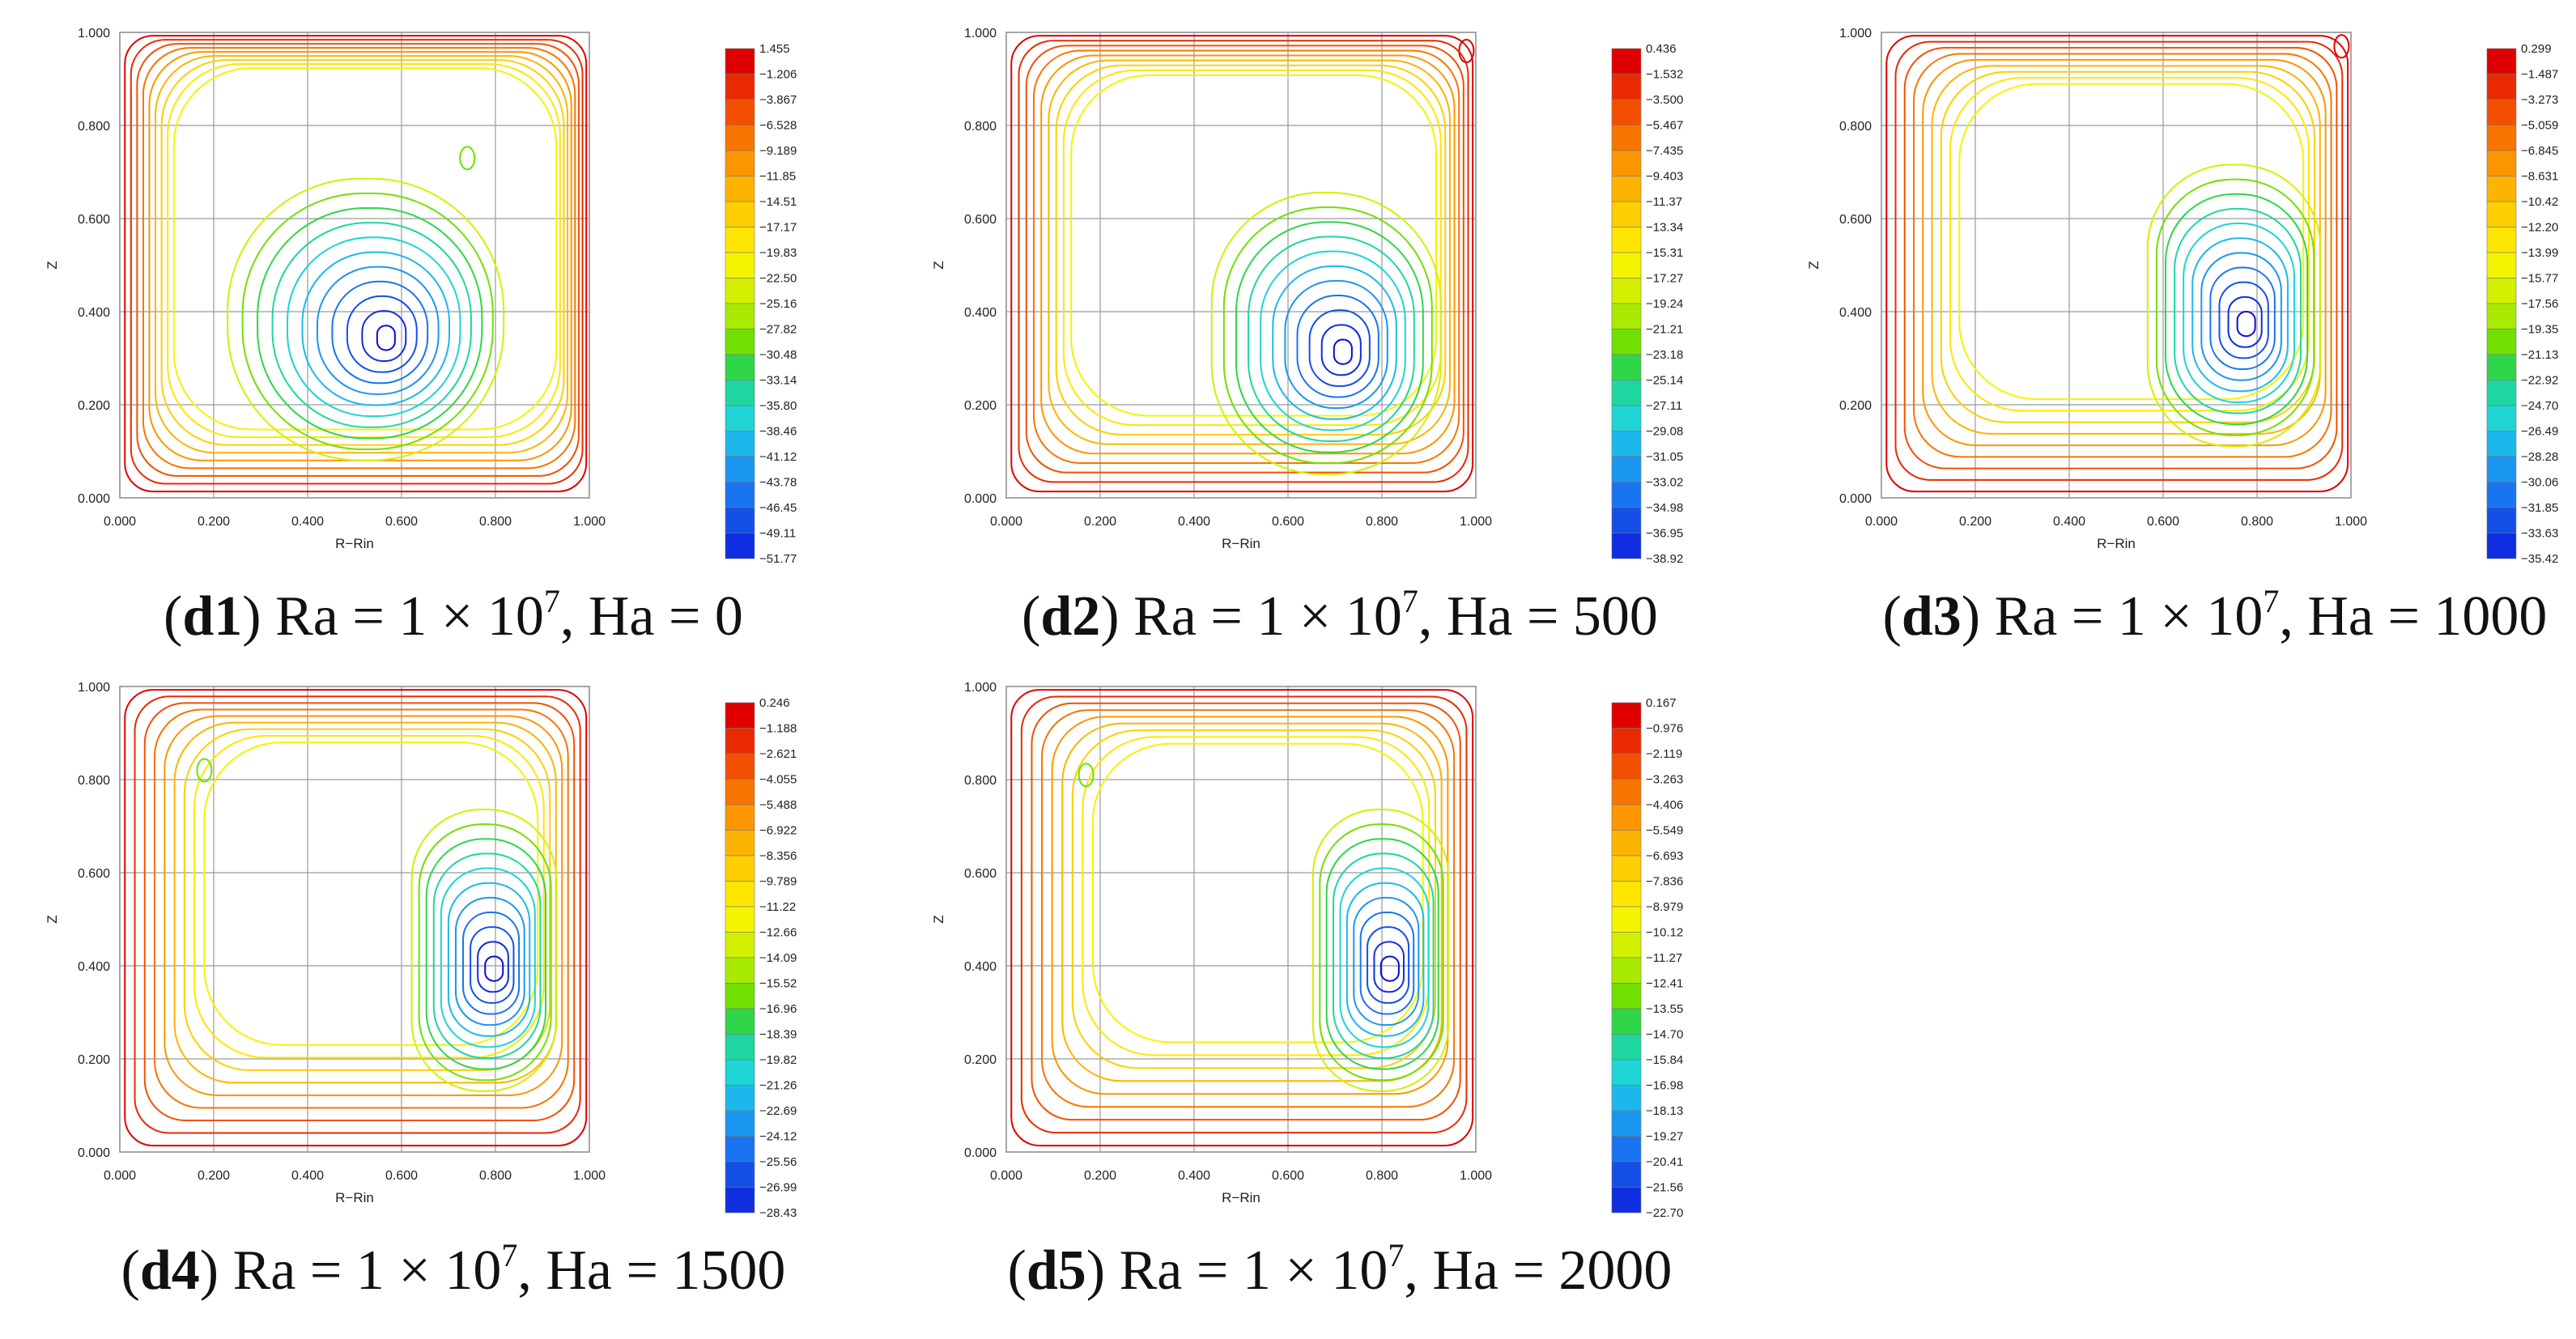 The image size is (2576, 1339). I want to click on colorbar-level-label: −19.27, so click(1664, 1137).